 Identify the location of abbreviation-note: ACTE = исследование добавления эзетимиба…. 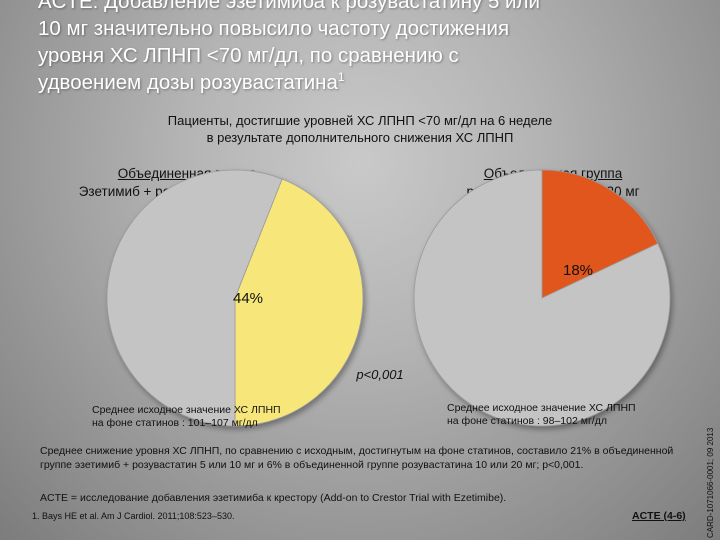
(273, 498).